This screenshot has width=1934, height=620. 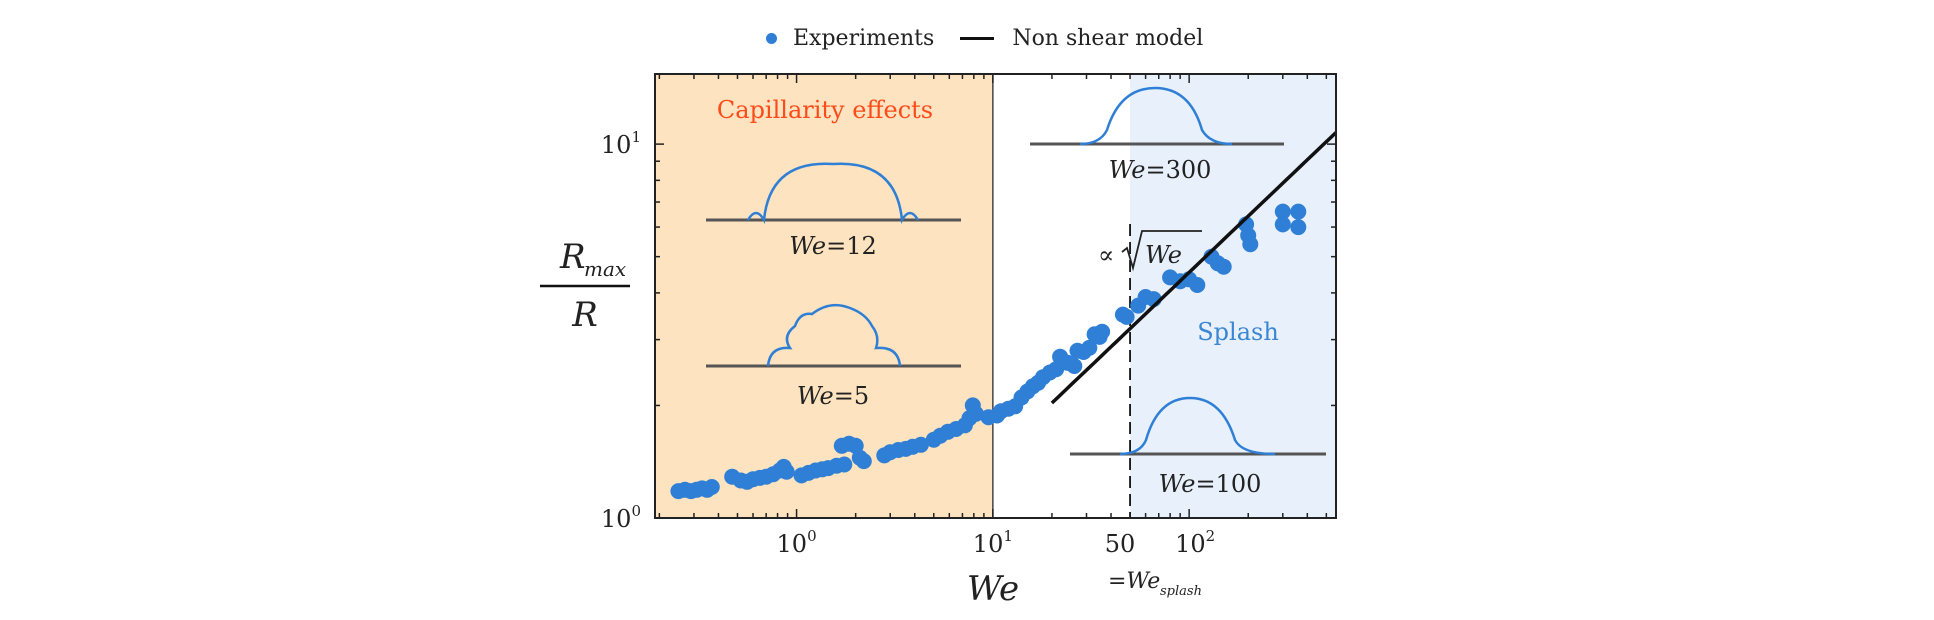 I want to click on sqrt-radical-icon, so click(x=1161, y=251).